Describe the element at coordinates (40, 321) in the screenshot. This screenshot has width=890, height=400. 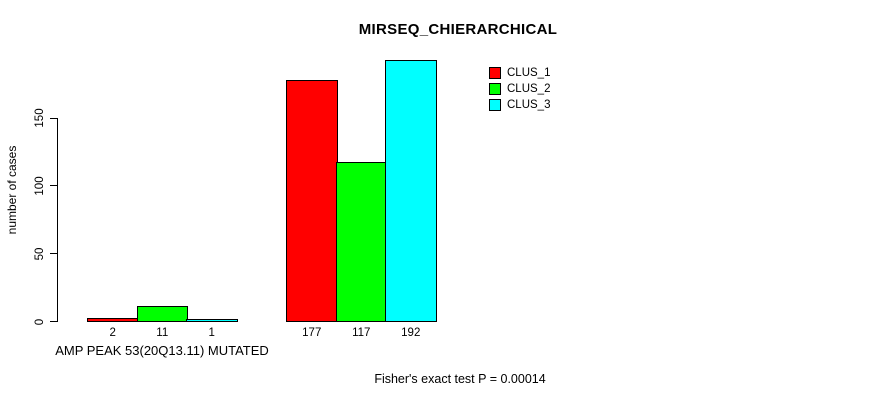
I see `y-tick-label: 0` at that location.